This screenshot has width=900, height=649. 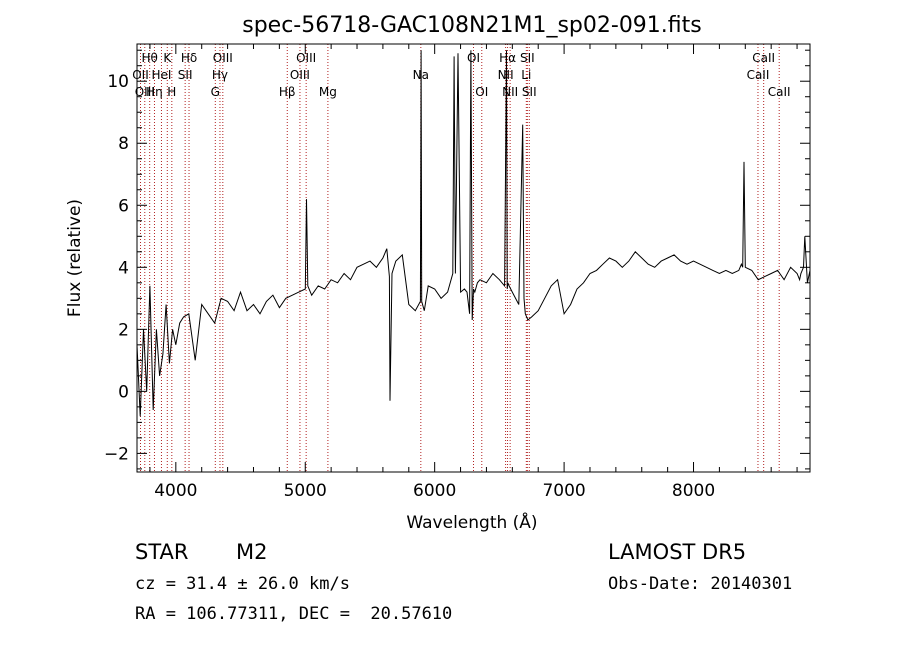 What do you see at coordinates (563, 491) in the screenshot?
I see `x-tick-label: 7000` at bounding box center [563, 491].